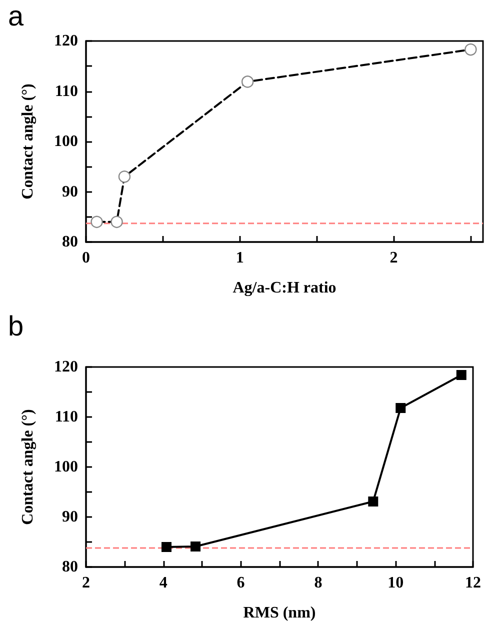  What do you see at coordinates (240, 583) in the screenshot?
I see `x-tick-label: 6` at bounding box center [240, 583].